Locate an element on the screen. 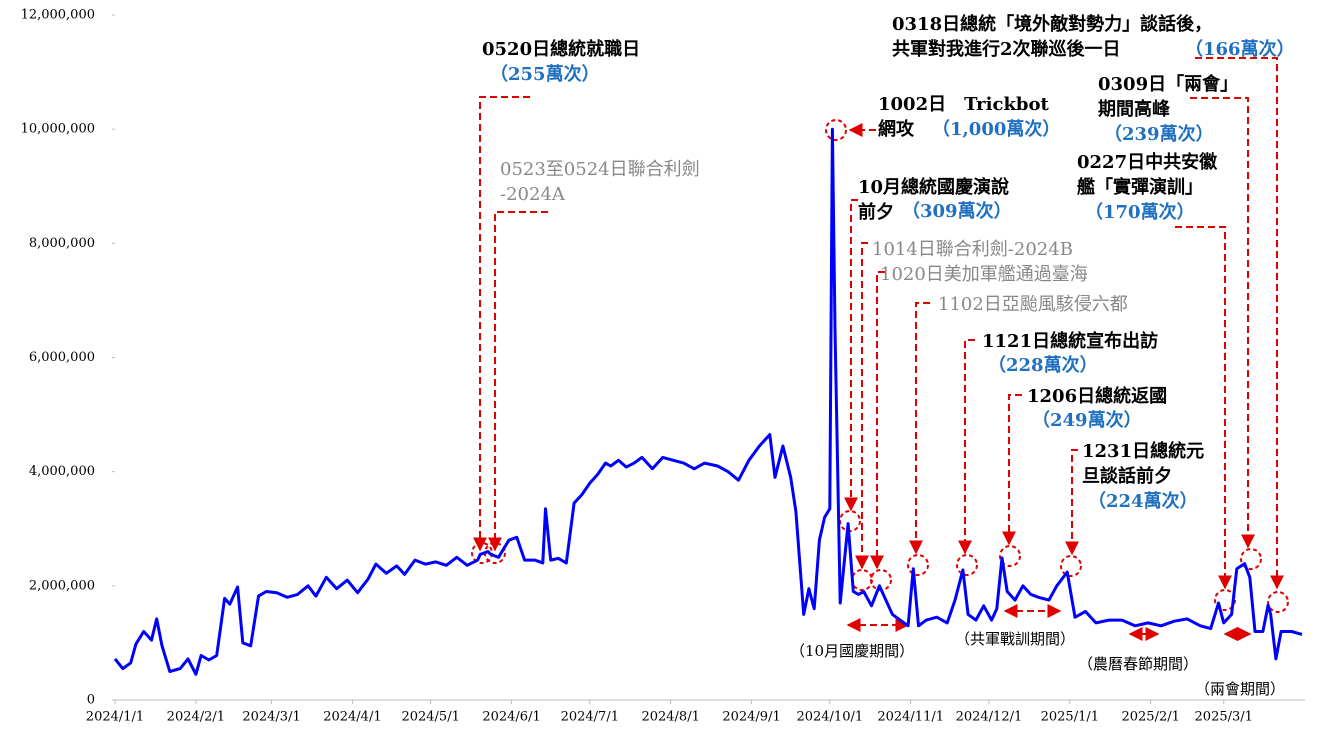 The width and height of the screenshot is (1329, 733). annotation-text: 艦「實彈演訓」 is located at coordinates (1140, 187).